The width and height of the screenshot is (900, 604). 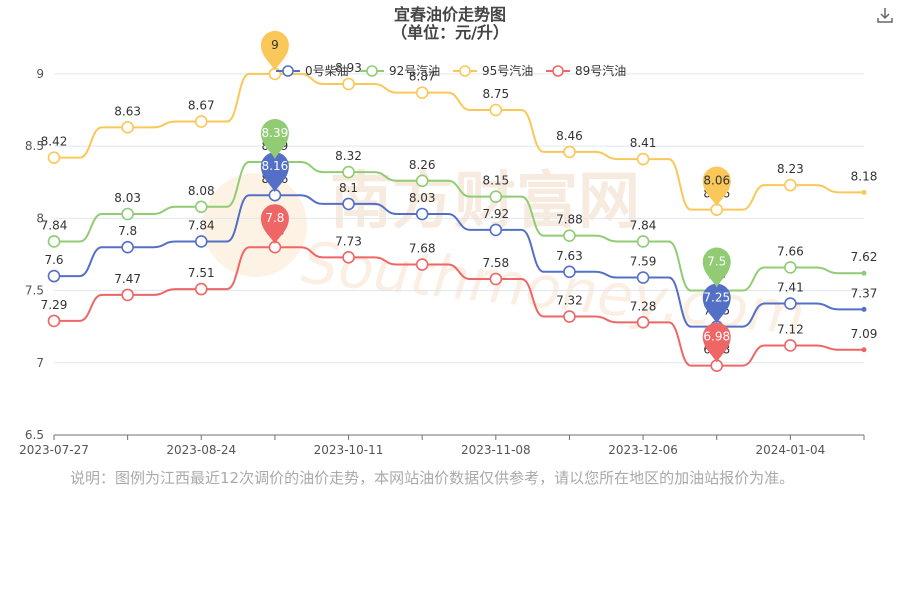 I want to click on pin-label: 8.16, so click(x=275, y=166).